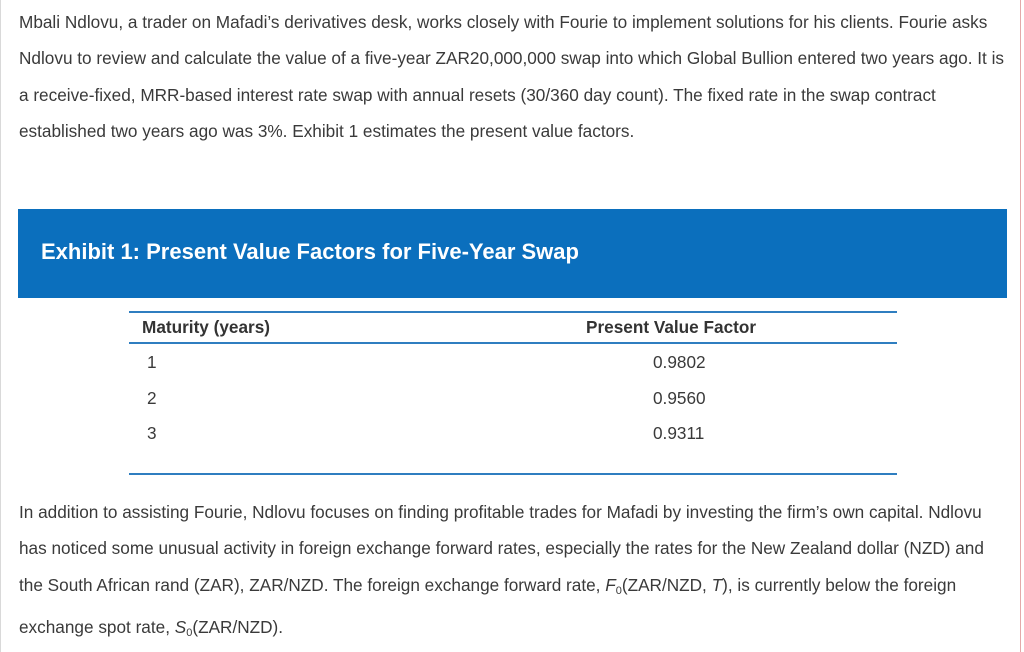 The image size is (1024, 652). What do you see at coordinates (310, 446) in the screenshot?
I see `maturity-cell: 3` at bounding box center [310, 446].